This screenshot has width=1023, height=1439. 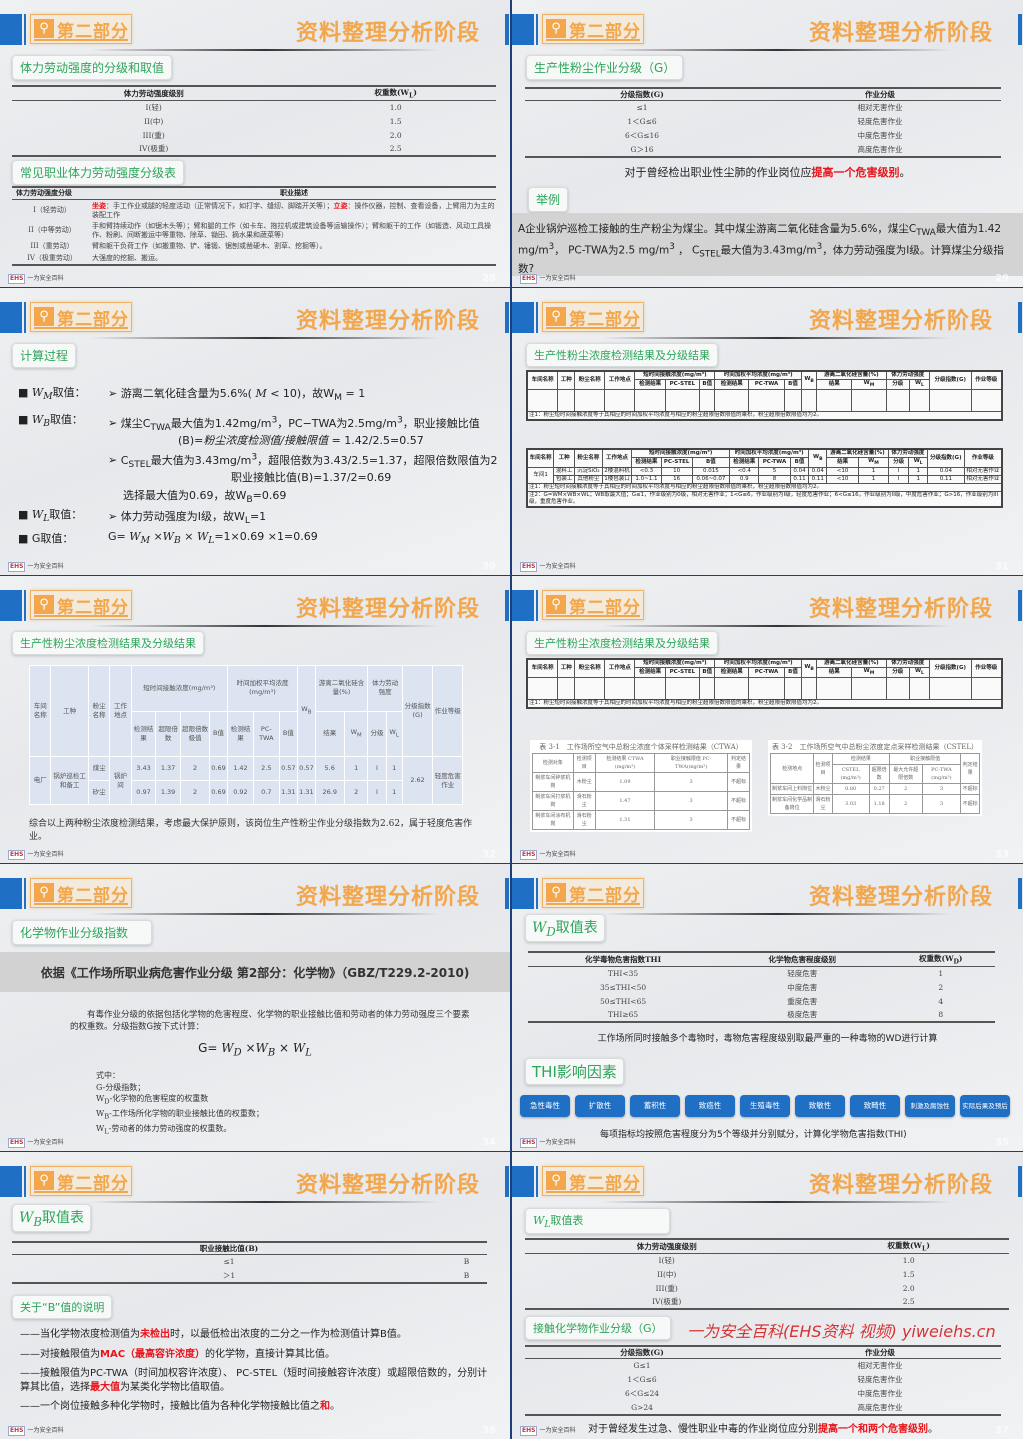 I want to click on search-icon: ⚲, so click(x=556, y=1180).